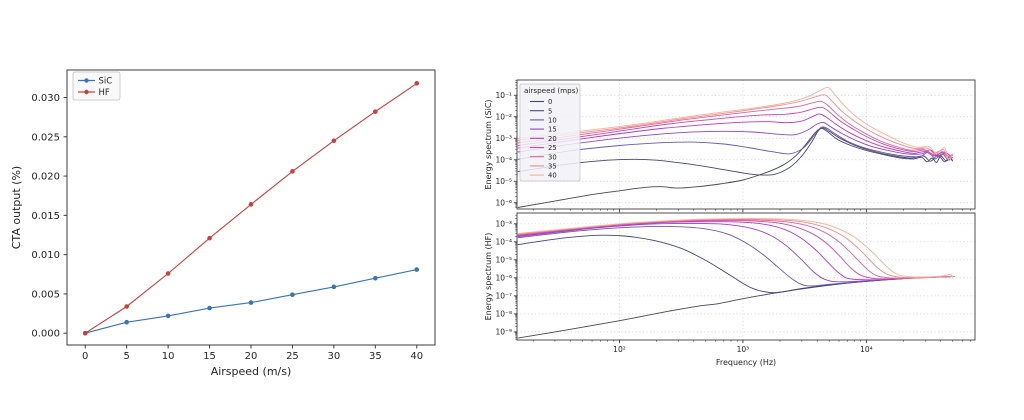 The height and width of the screenshot is (420, 1024). I want to click on y-tick-label: 10⁻², so click(503, 116).